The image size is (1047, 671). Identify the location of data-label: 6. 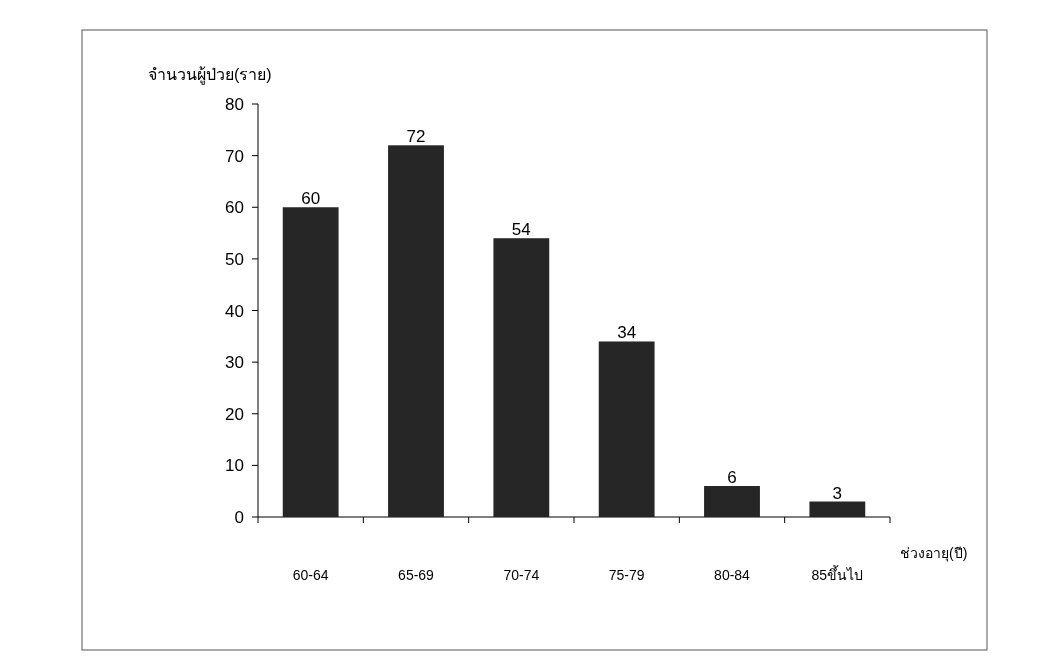
(732, 478).